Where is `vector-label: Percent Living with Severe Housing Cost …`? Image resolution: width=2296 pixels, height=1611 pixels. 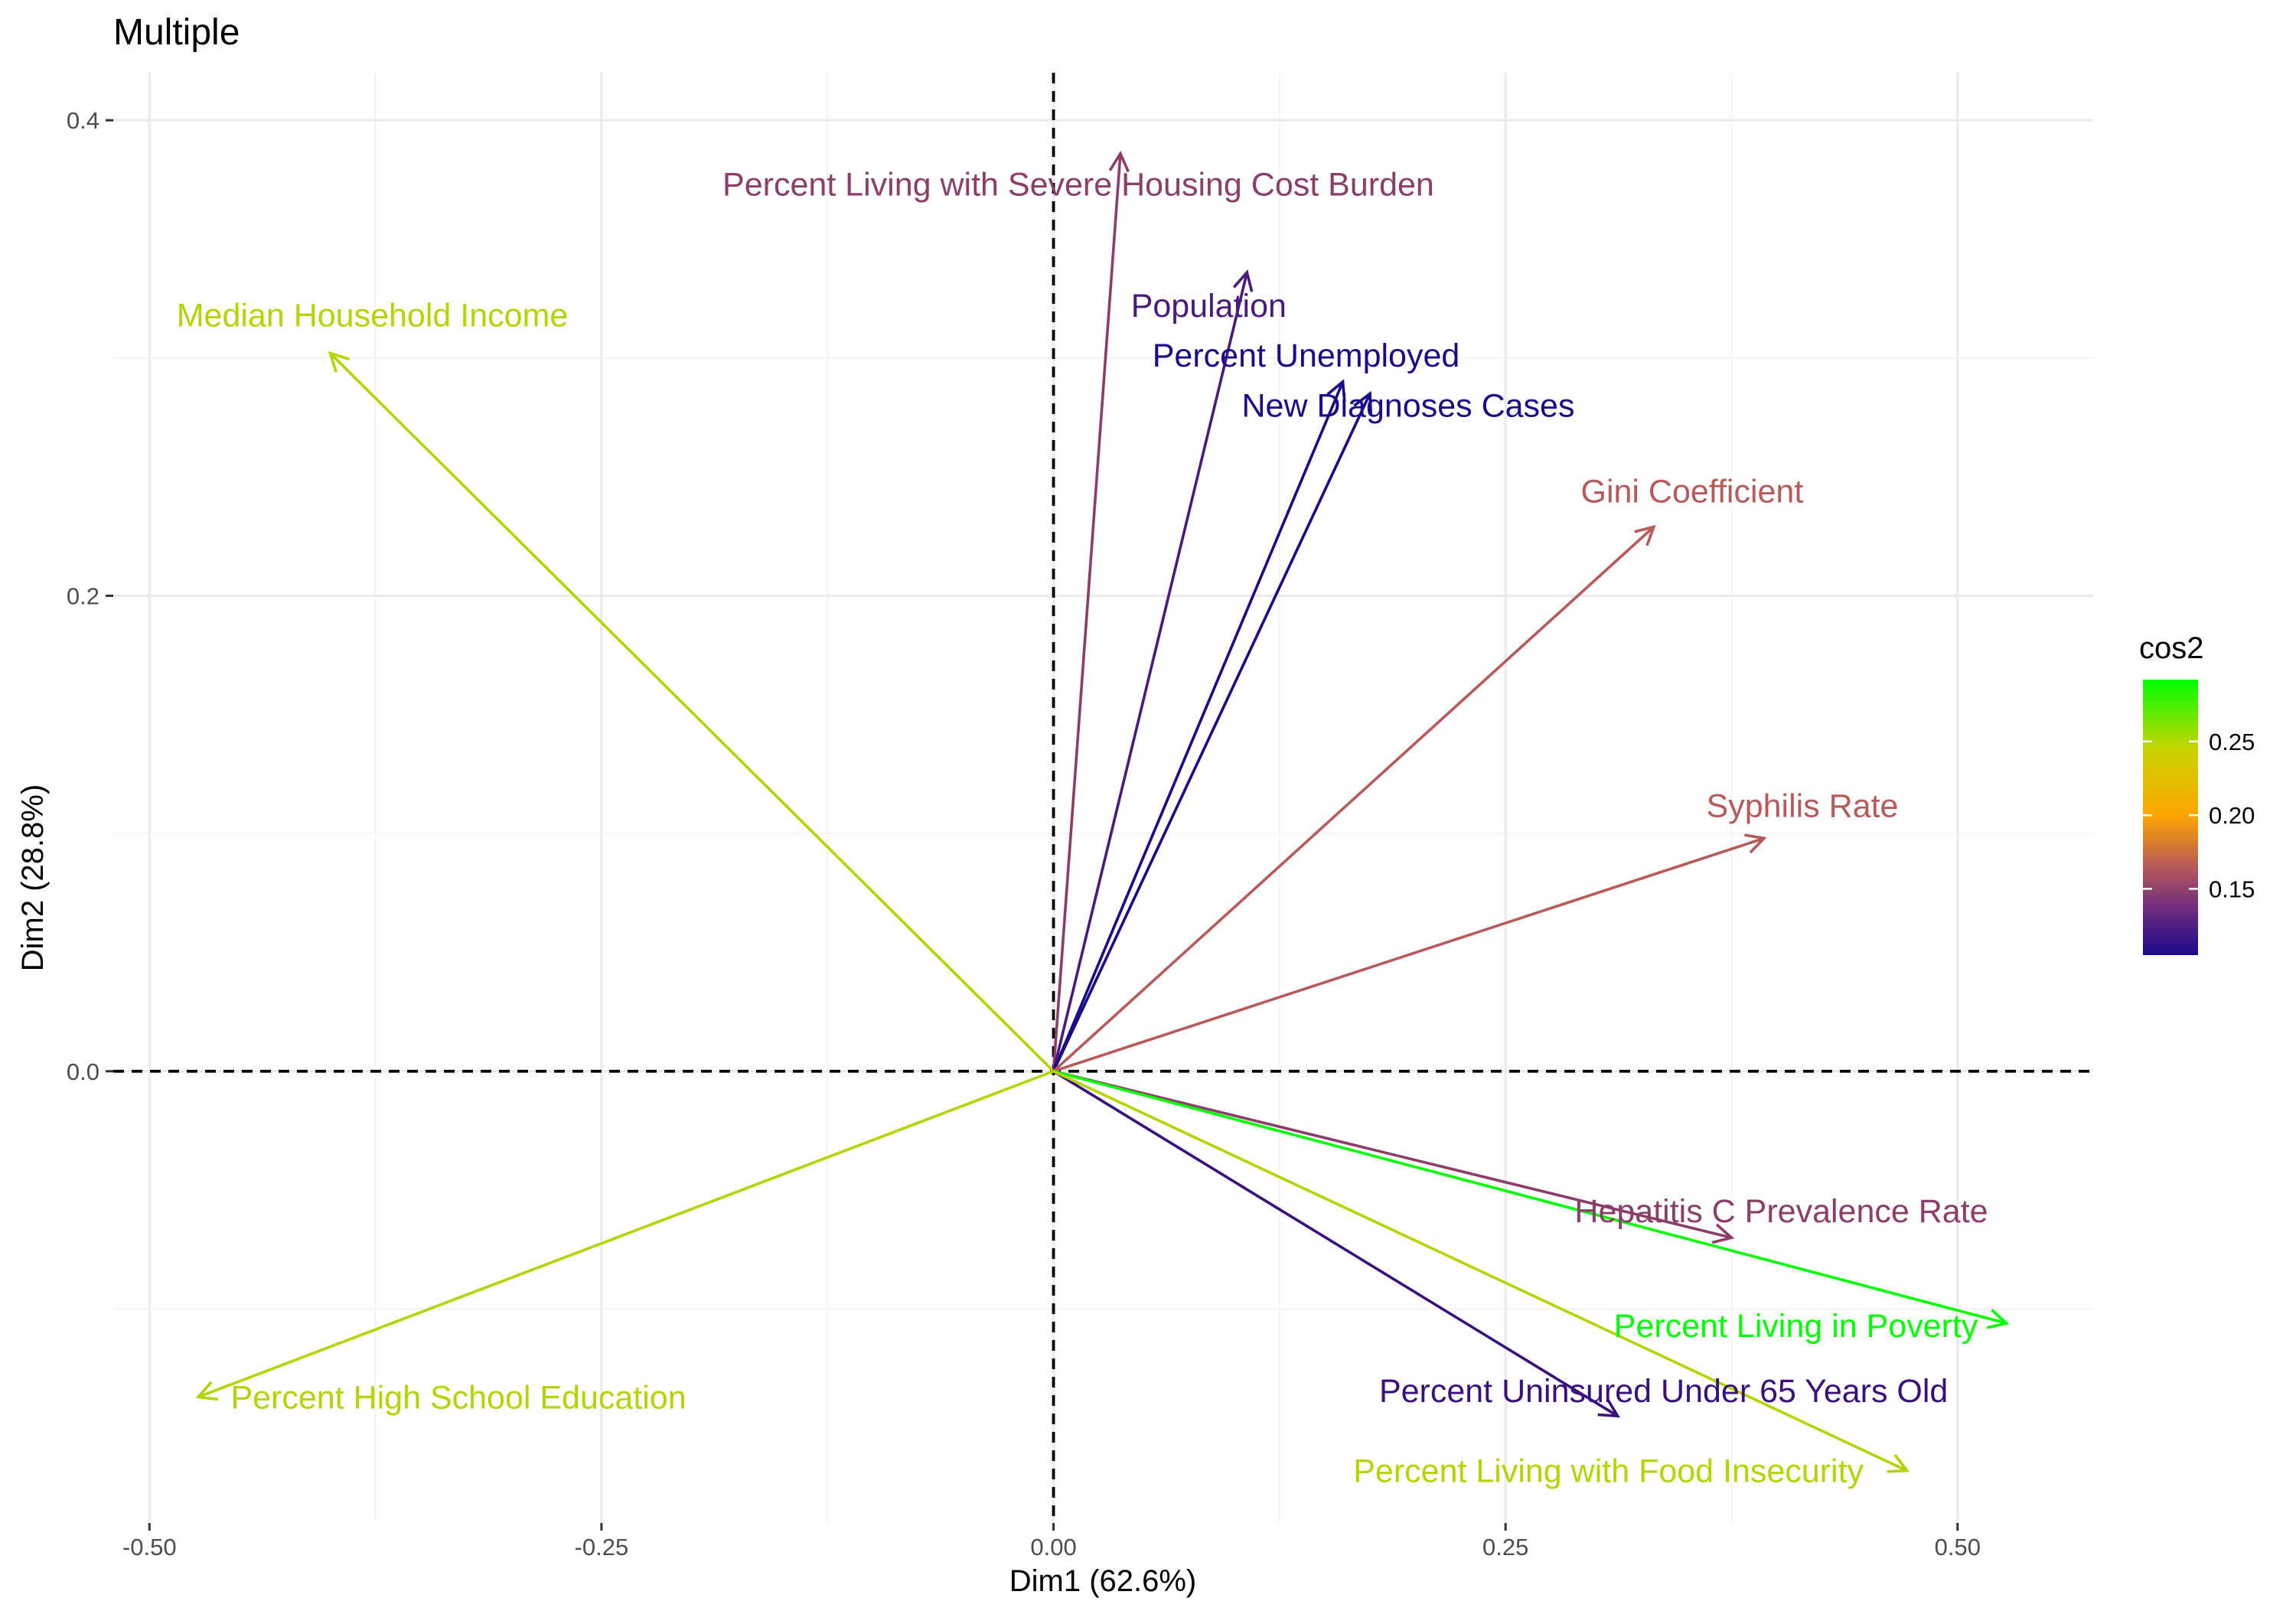 vector-label: Percent Living with Severe Housing Cost … is located at coordinates (1078, 185).